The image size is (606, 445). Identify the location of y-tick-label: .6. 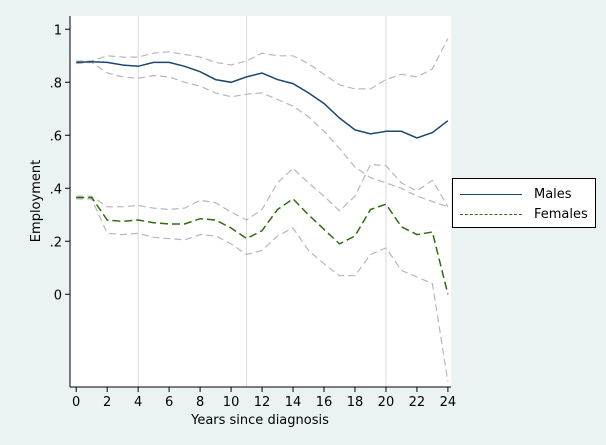
(56, 136).